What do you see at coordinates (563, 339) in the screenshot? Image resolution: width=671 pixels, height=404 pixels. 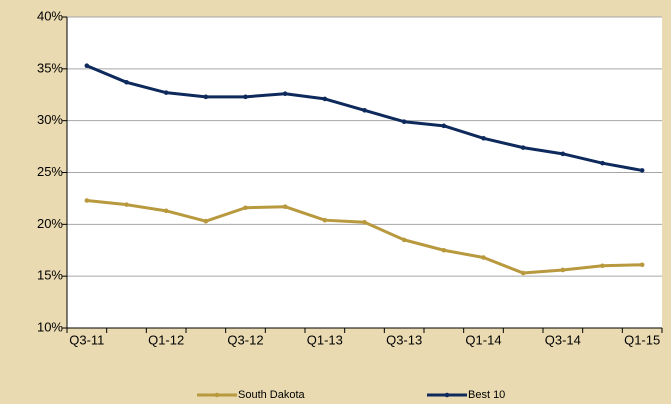 I see `x-tick-label: Q3-14` at bounding box center [563, 339].